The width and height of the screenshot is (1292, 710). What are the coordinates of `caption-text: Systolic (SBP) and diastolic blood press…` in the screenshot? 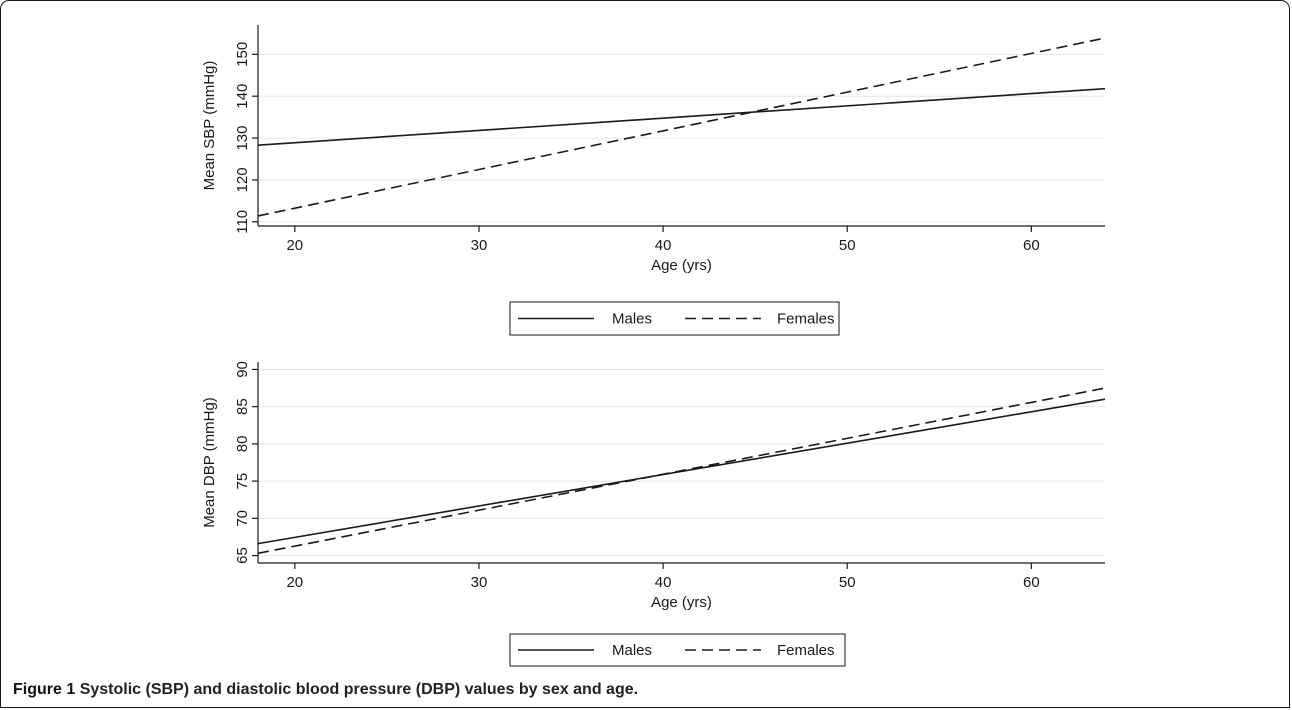 It's located at (359, 689).